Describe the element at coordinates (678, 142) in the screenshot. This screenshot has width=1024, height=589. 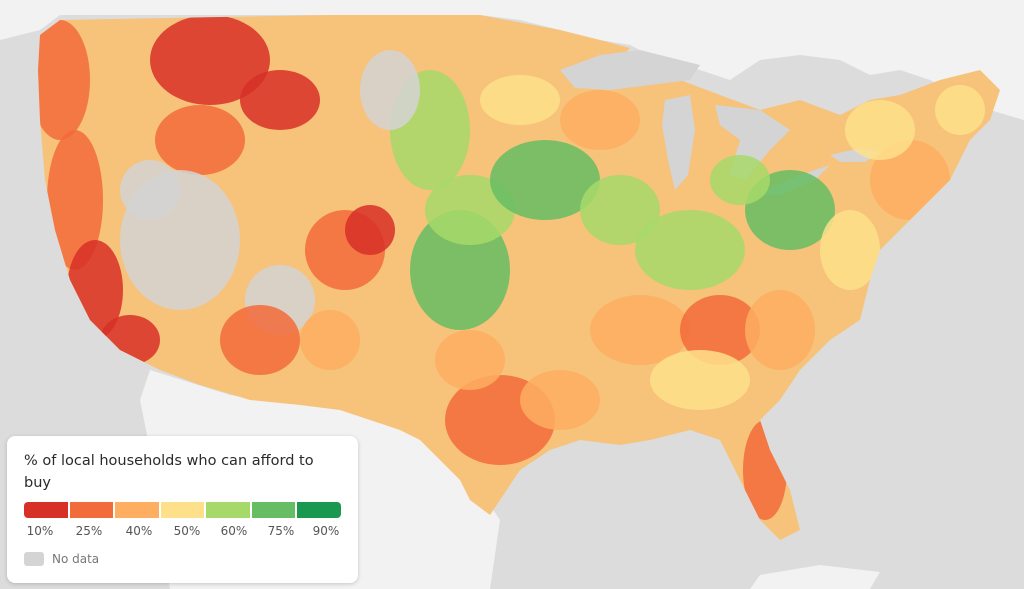
I see `lake-michigan` at that location.